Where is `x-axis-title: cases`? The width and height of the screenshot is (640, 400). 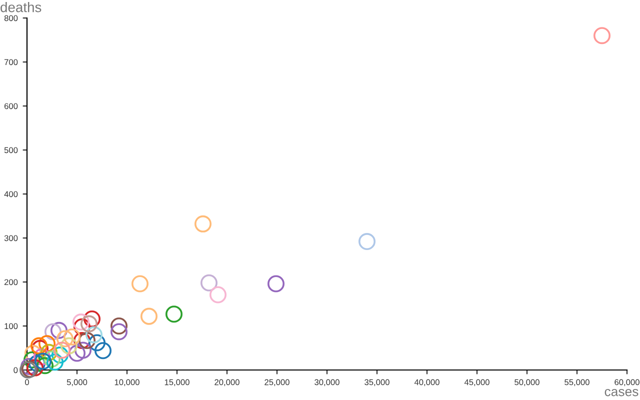 x-axis-title: cases is located at coordinates (621, 392).